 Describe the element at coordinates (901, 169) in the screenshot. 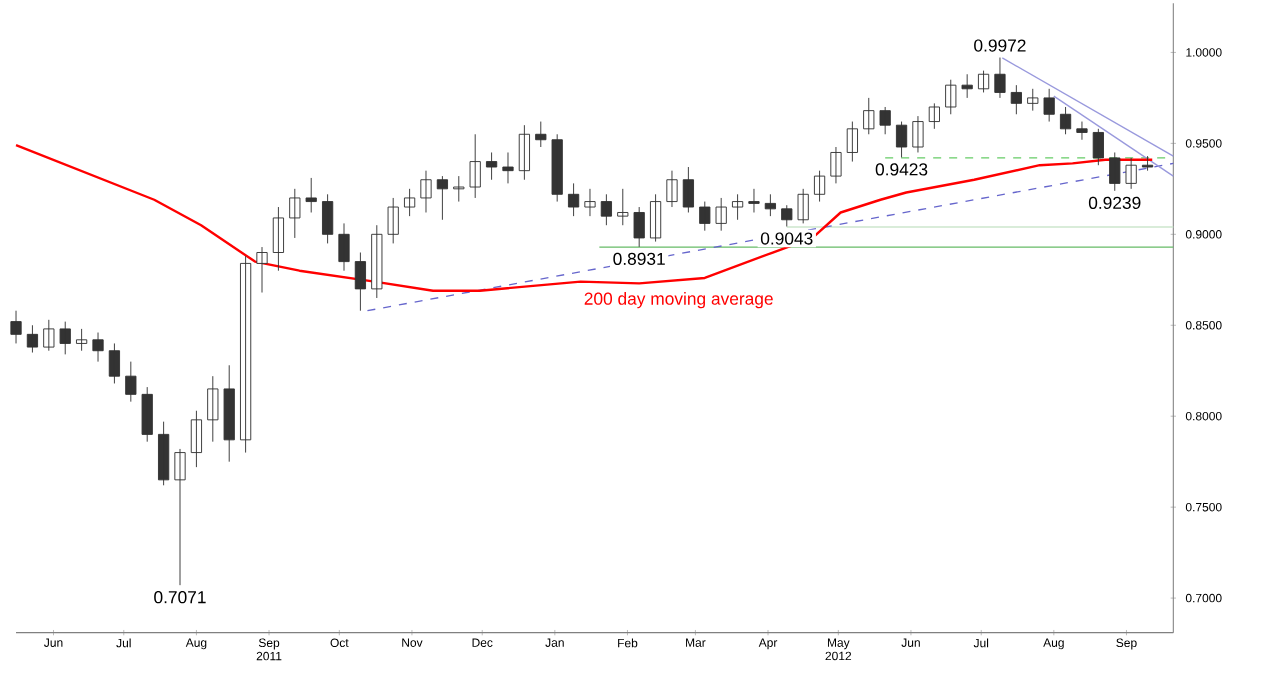

I see `annotation: 0.9423` at that location.